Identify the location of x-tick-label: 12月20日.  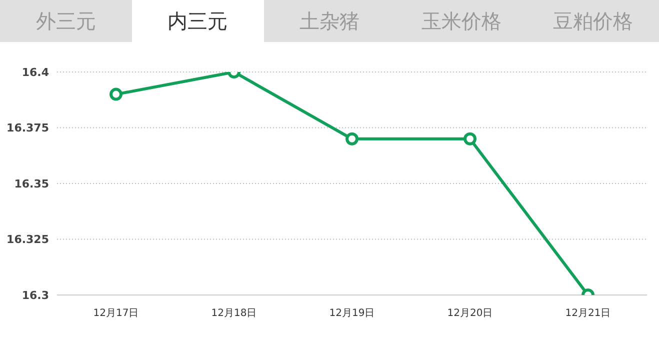
(470, 314).